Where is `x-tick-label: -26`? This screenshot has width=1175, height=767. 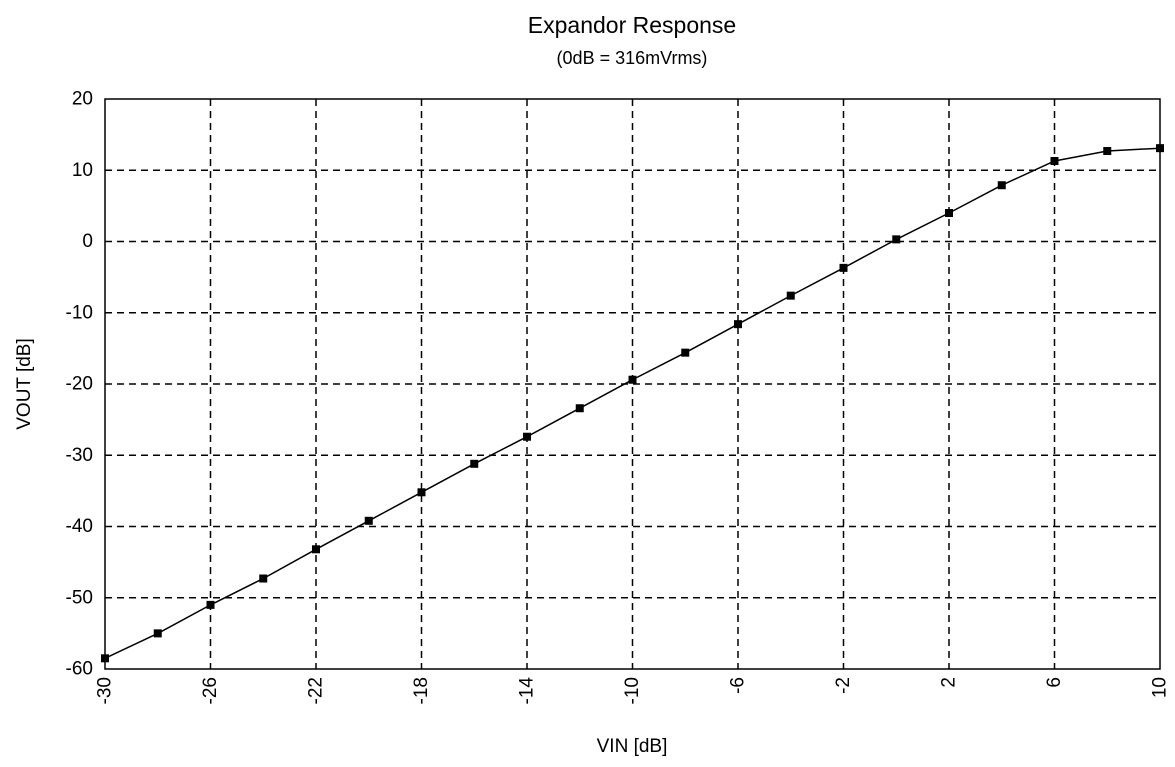 x-tick-label: -26 is located at coordinates (210, 690).